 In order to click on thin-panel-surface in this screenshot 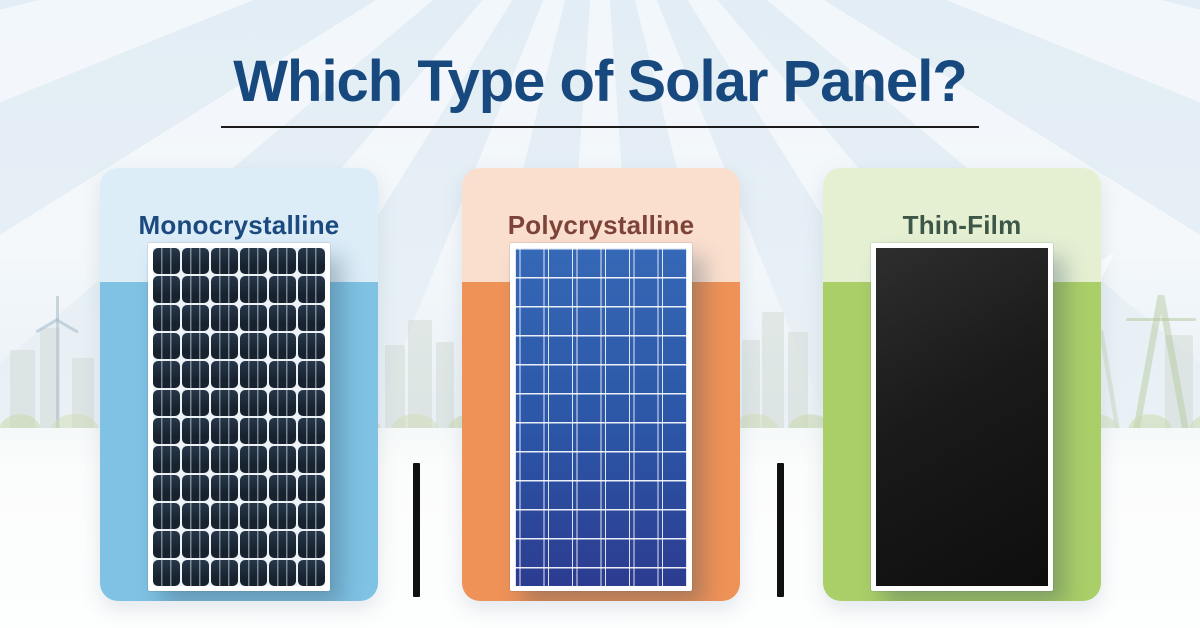, I will do `click(962, 417)`.